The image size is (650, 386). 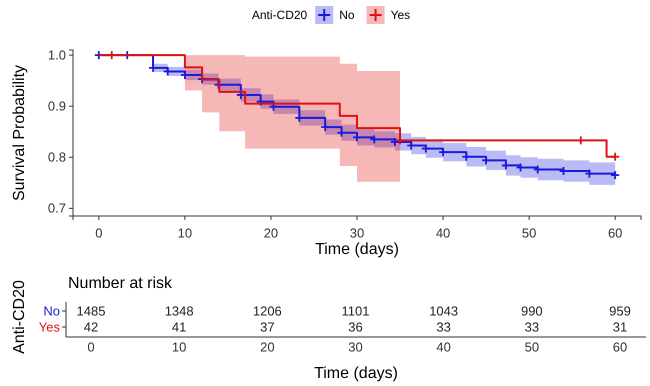 I want to click on y-axis-title: Anti-CD20, so click(x=19, y=317).